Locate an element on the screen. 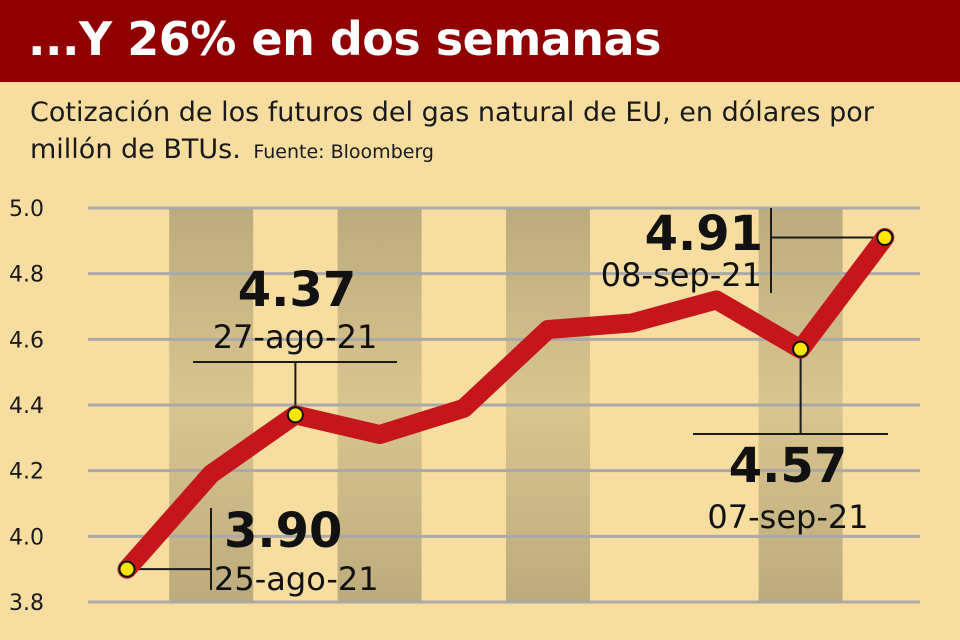 This screenshot has width=960, height=640. y-tick-label: 4.4 is located at coordinates (26, 406).